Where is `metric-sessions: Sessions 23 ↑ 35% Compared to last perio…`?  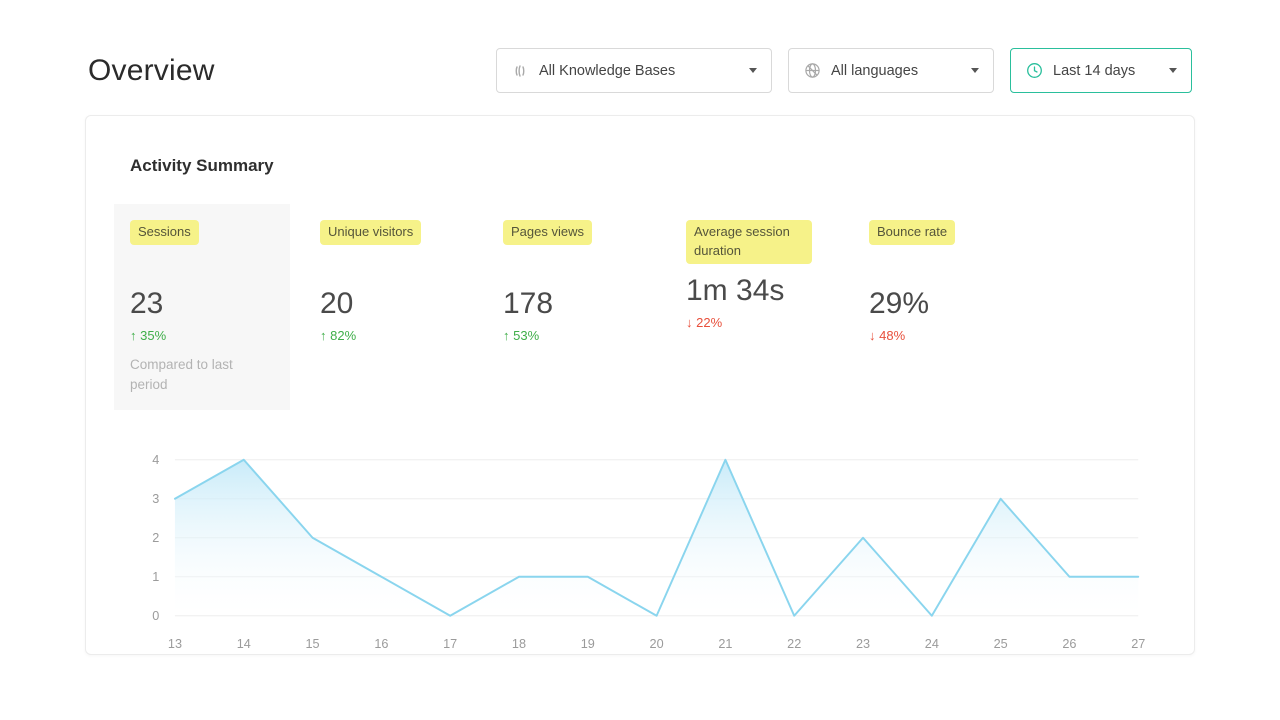 metric-sessions: Sessions 23 ↑ 35% Compared to last perio… is located at coordinates (202, 307).